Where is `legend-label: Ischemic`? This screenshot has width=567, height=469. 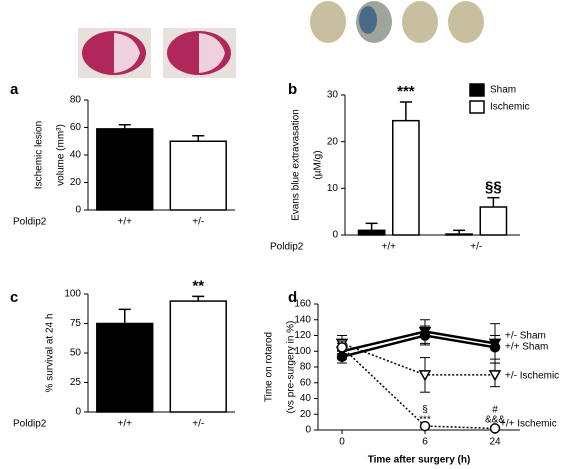 legend-label: Ischemic is located at coordinates (509, 107).